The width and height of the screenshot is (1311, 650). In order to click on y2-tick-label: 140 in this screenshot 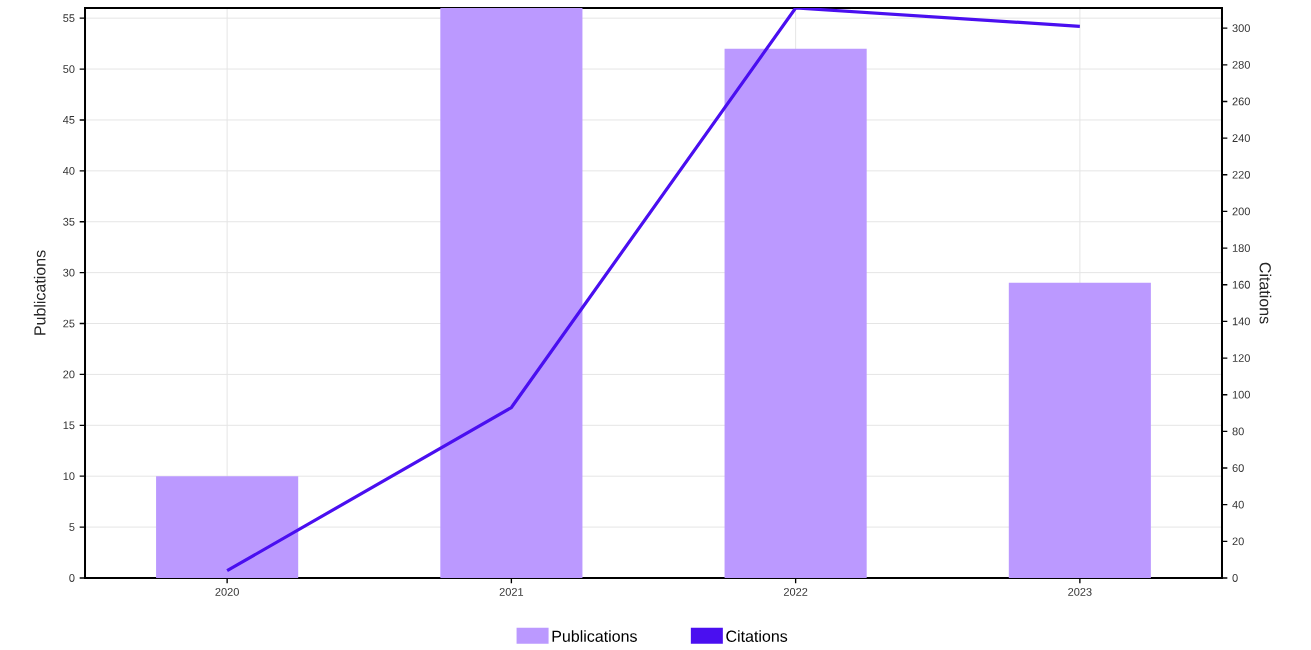, I will do `click(1241, 321)`.